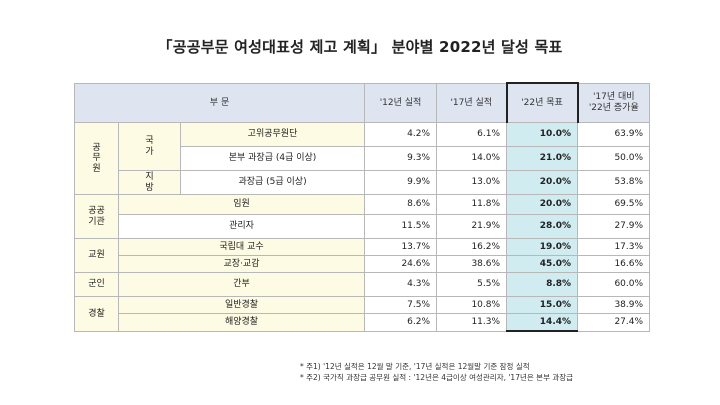 Image resolution: width=720 pixels, height=405 pixels. I want to click on group-teacher: 교원, so click(96, 255).